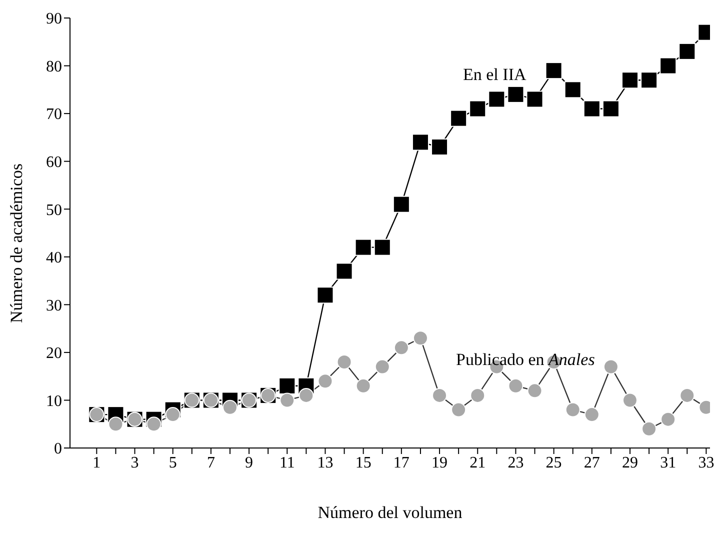 The height and width of the screenshot is (536, 728). Describe the element at coordinates (495, 74) in the screenshot. I see `series-label: En el IIA` at that location.